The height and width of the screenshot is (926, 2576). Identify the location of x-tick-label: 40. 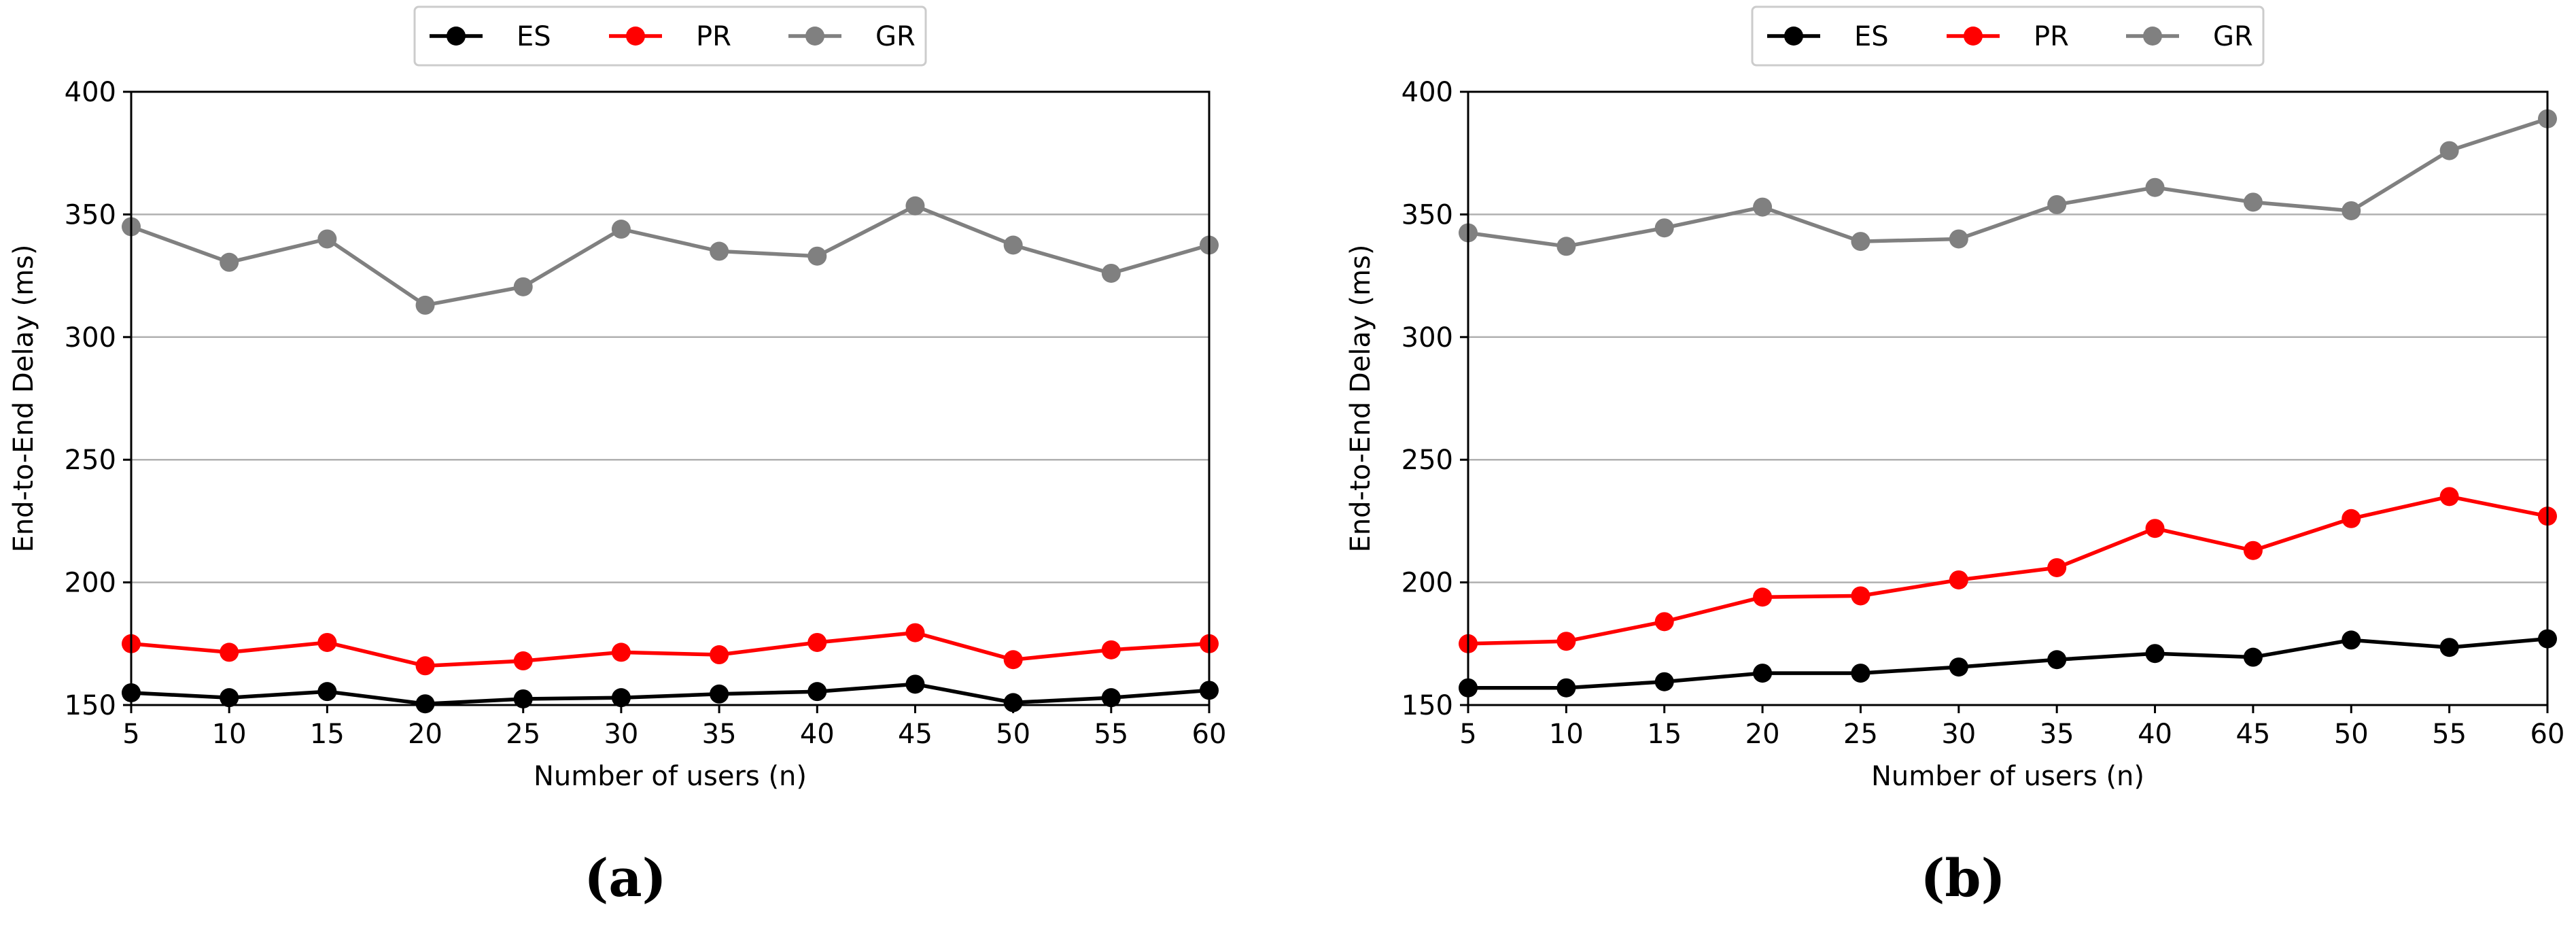
(2155, 734).